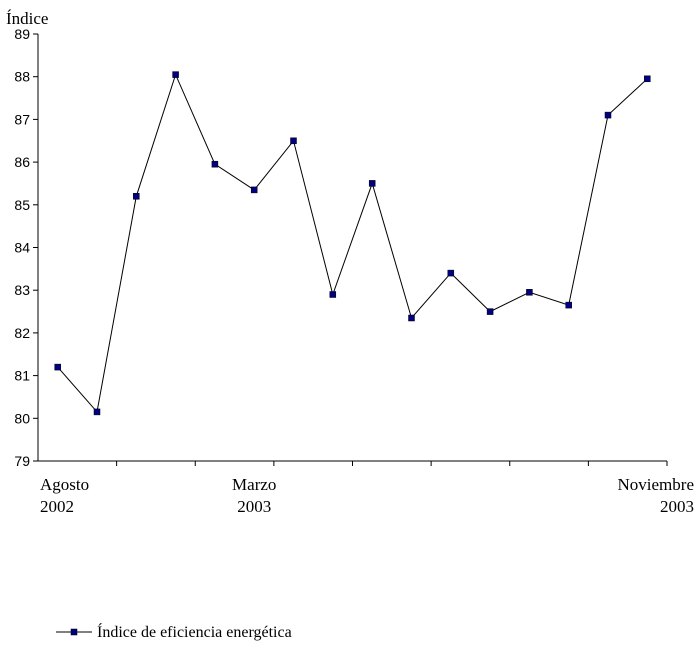 Image resolution: width=697 pixels, height=648 pixels. What do you see at coordinates (367, 495) in the screenshot?
I see `x-axis-labels: Agosto 2002 Marzo 2003 Noviembre 2003` at bounding box center [367, 495].